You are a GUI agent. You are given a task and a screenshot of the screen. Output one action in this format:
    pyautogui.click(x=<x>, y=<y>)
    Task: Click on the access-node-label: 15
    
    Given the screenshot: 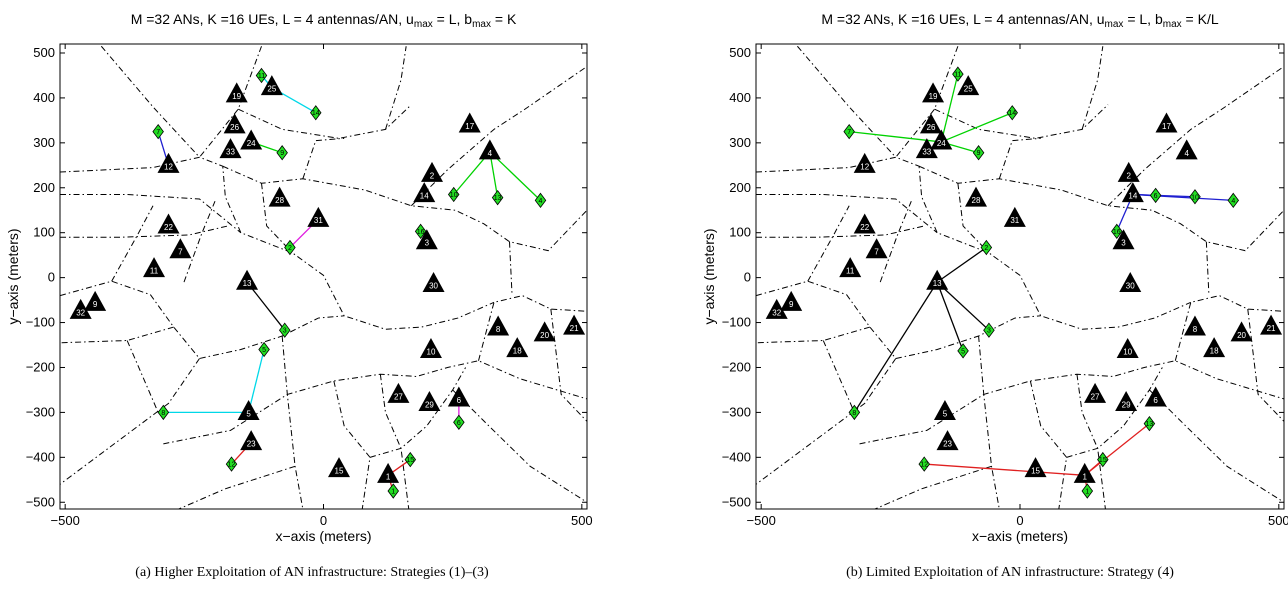 What is the action you would take?
    pyautogui.click(x=339, y=470)
    